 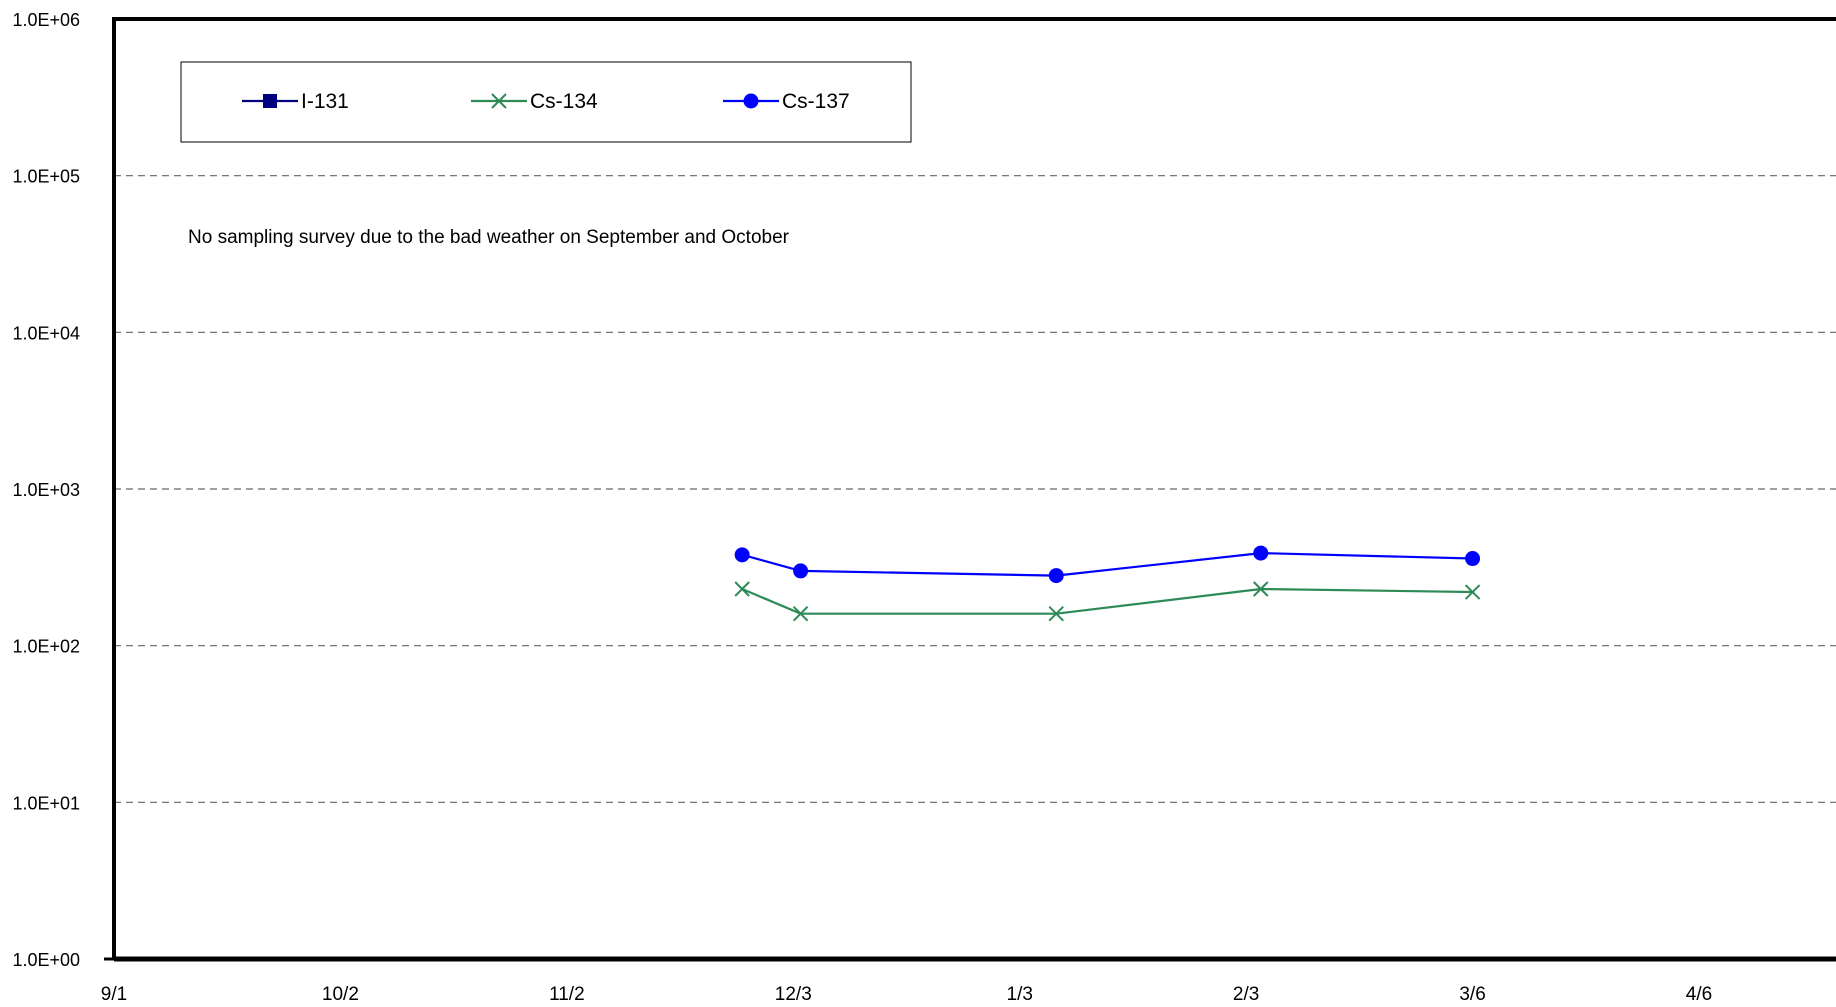 I want to click on legend-entry-cs-134: Cs-134, so click(x=534, y=101).